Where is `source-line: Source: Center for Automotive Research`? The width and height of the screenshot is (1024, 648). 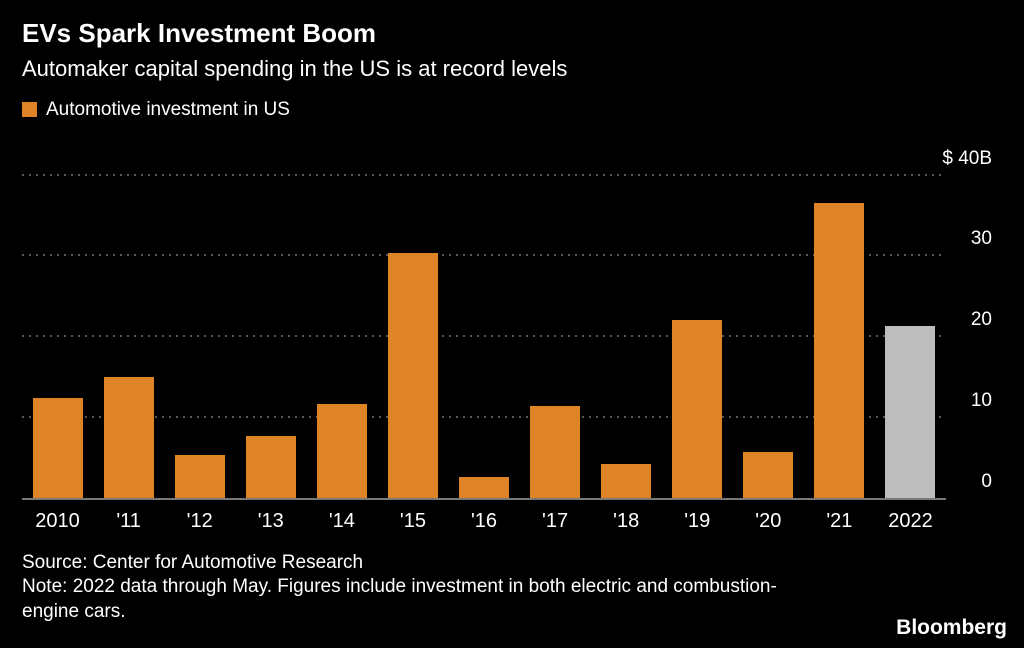
source-line: Source: Center for Automotive Research is located at coordinates (193, 562).